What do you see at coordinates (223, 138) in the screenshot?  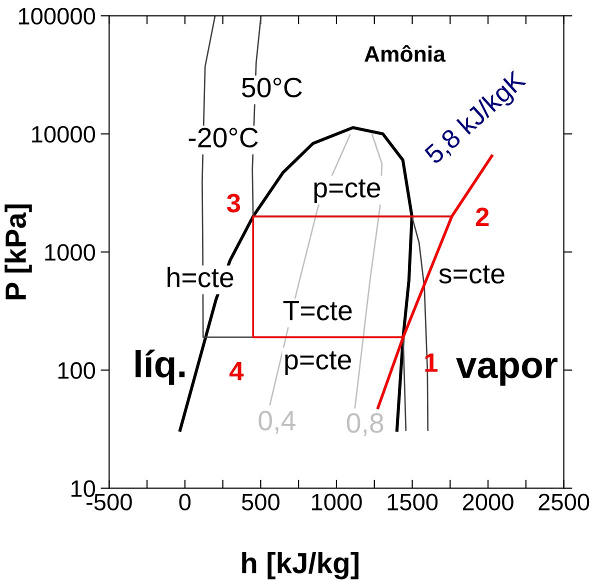 I see `annotation: -20°C` at bounding box center [223, 138].